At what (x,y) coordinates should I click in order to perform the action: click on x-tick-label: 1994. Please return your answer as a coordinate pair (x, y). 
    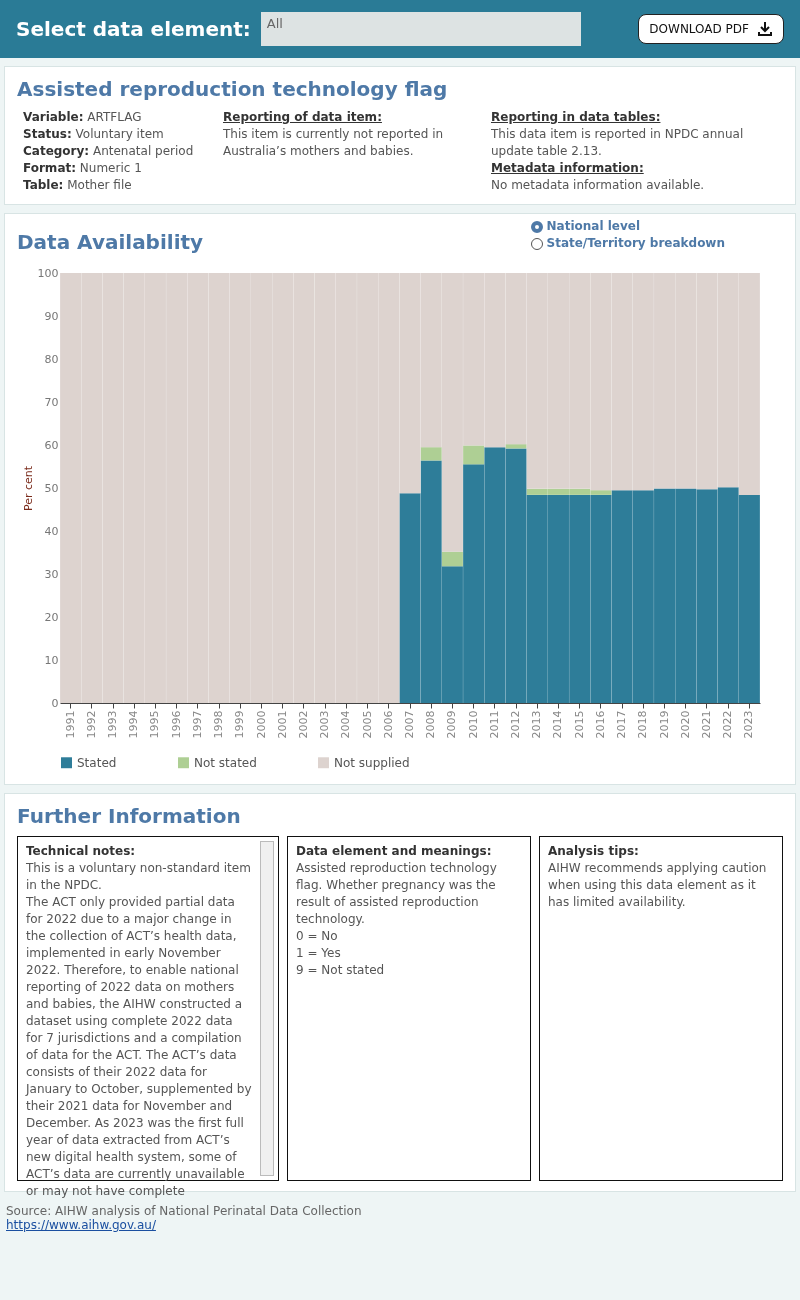
    Looking at the image, I should click on (134, 724).